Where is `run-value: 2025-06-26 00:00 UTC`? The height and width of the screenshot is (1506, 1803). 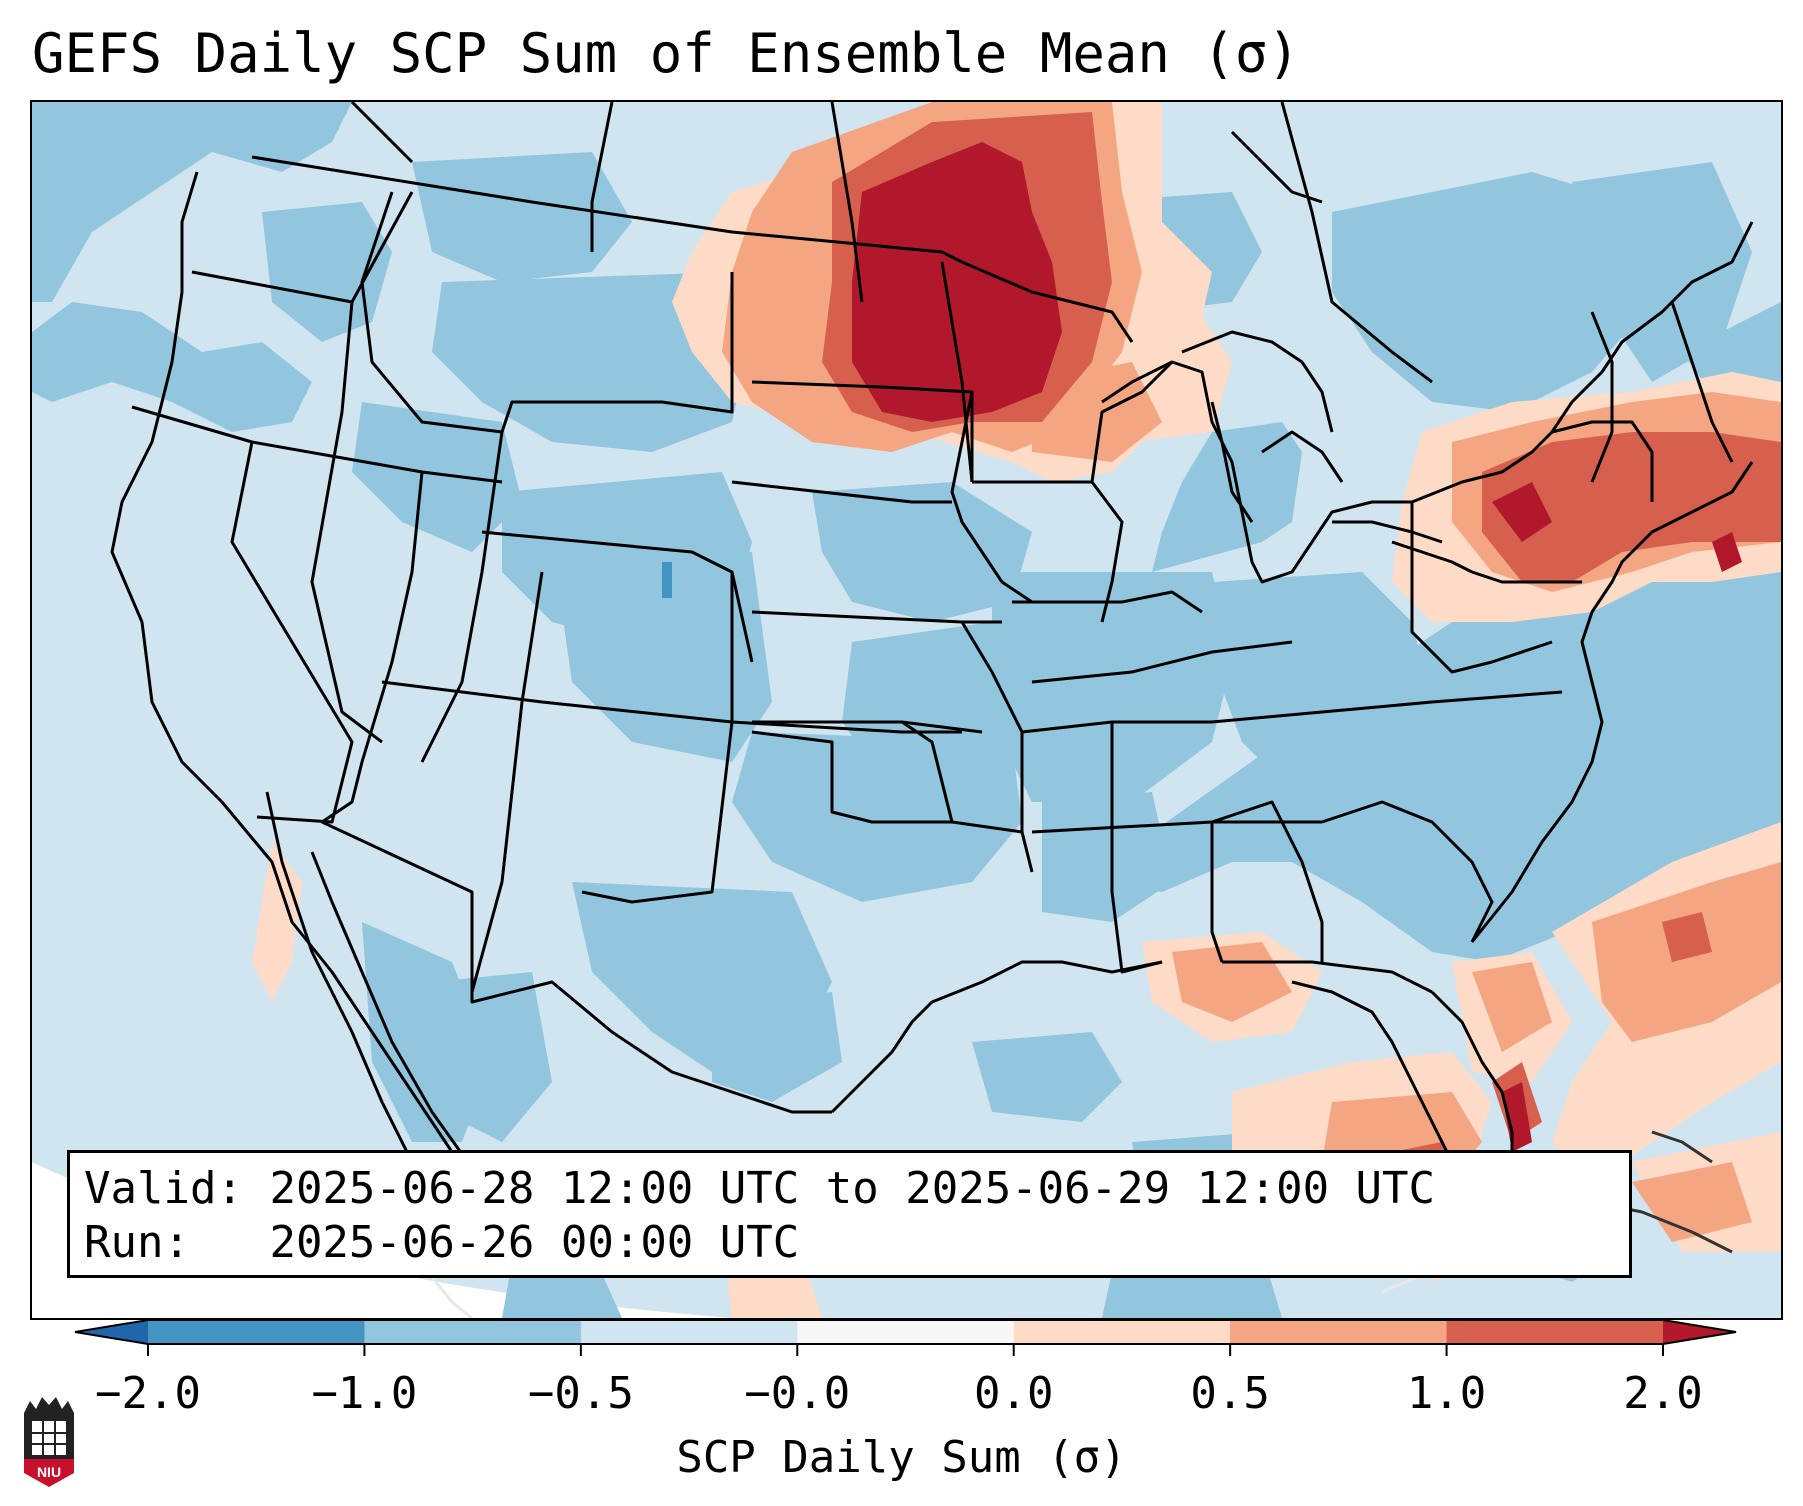
run-value: 2025-06-26 00:00 UTC is located at coordinates (534, 1242).